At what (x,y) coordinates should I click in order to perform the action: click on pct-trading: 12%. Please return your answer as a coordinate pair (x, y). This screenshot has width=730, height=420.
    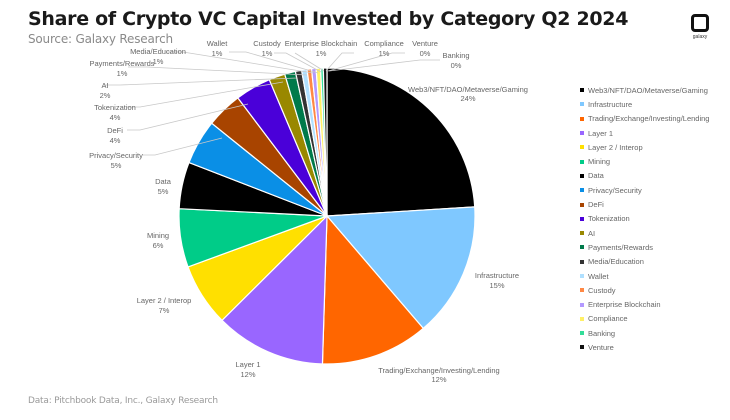
    Looking at the image, I should click on (438, 379).